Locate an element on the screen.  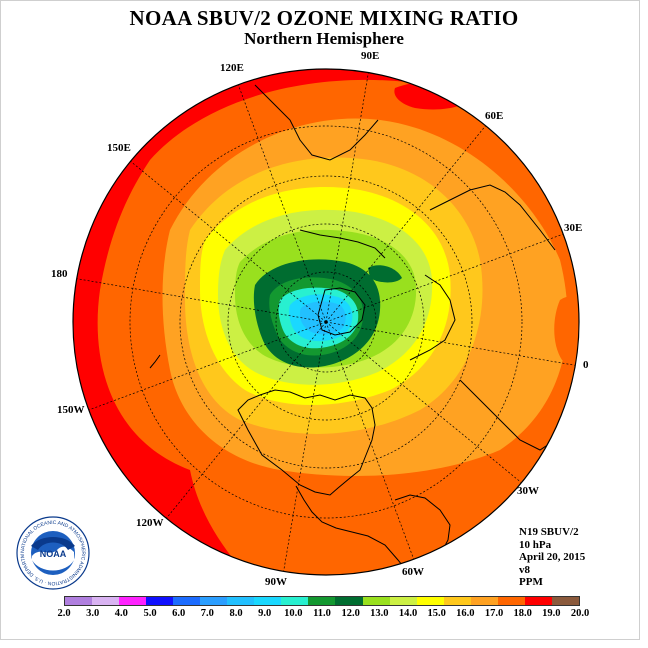
field-orange-patch is located at coordinates (566, 328).